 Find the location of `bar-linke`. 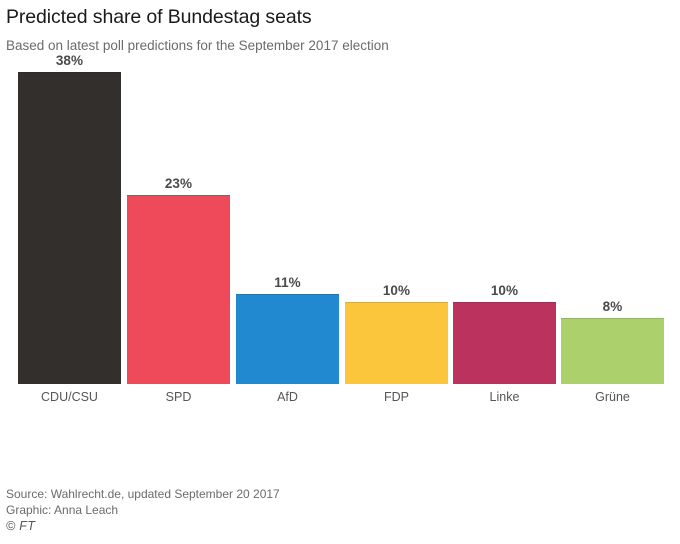

bar-linke is located at coordinates (504, 343).